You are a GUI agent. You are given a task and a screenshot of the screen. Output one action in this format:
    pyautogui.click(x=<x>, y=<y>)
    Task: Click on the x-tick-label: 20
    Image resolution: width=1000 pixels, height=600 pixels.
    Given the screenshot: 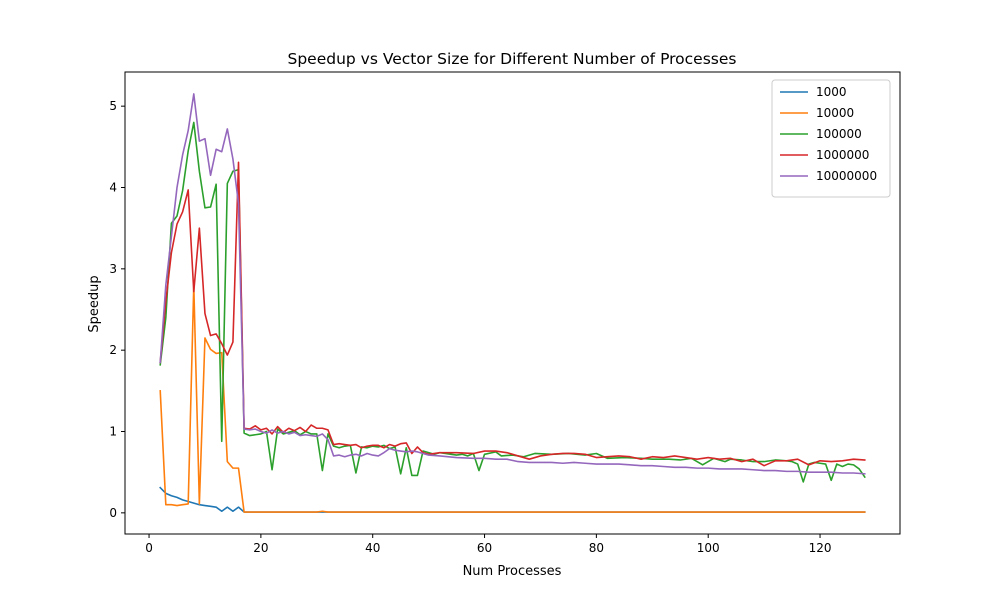 What is the action you would take?
    pyautogui.click(x=260, y=548)
    